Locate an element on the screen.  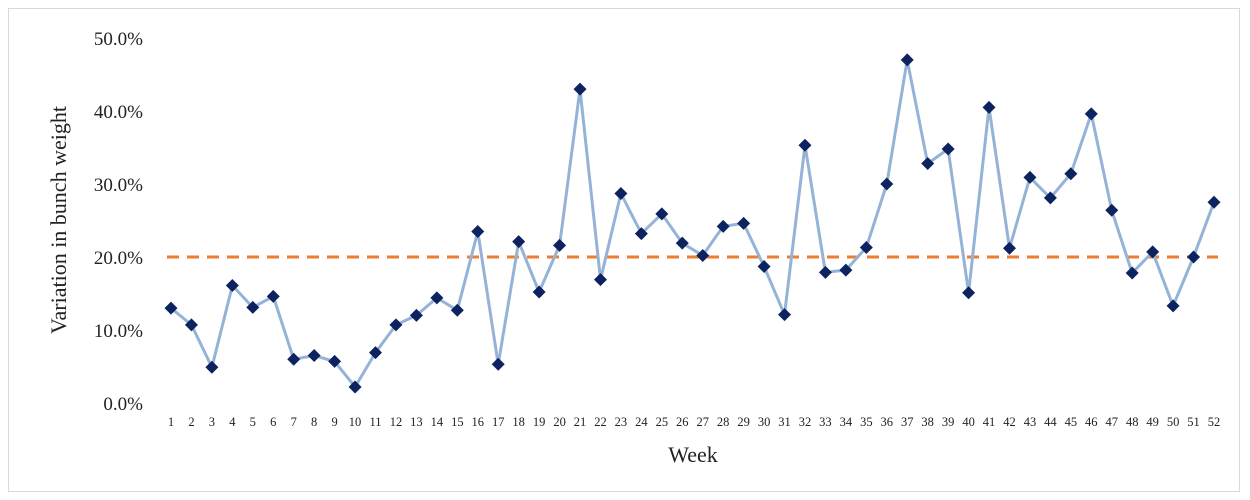
x-tick-label: 16 is located at coordinates (478, 422).